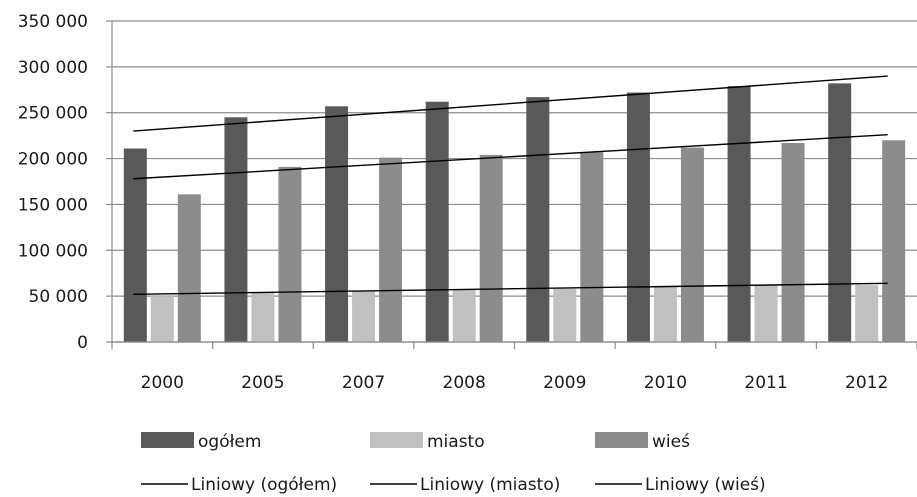  I want to click on bar-wieś-2010, so click(692, 244).